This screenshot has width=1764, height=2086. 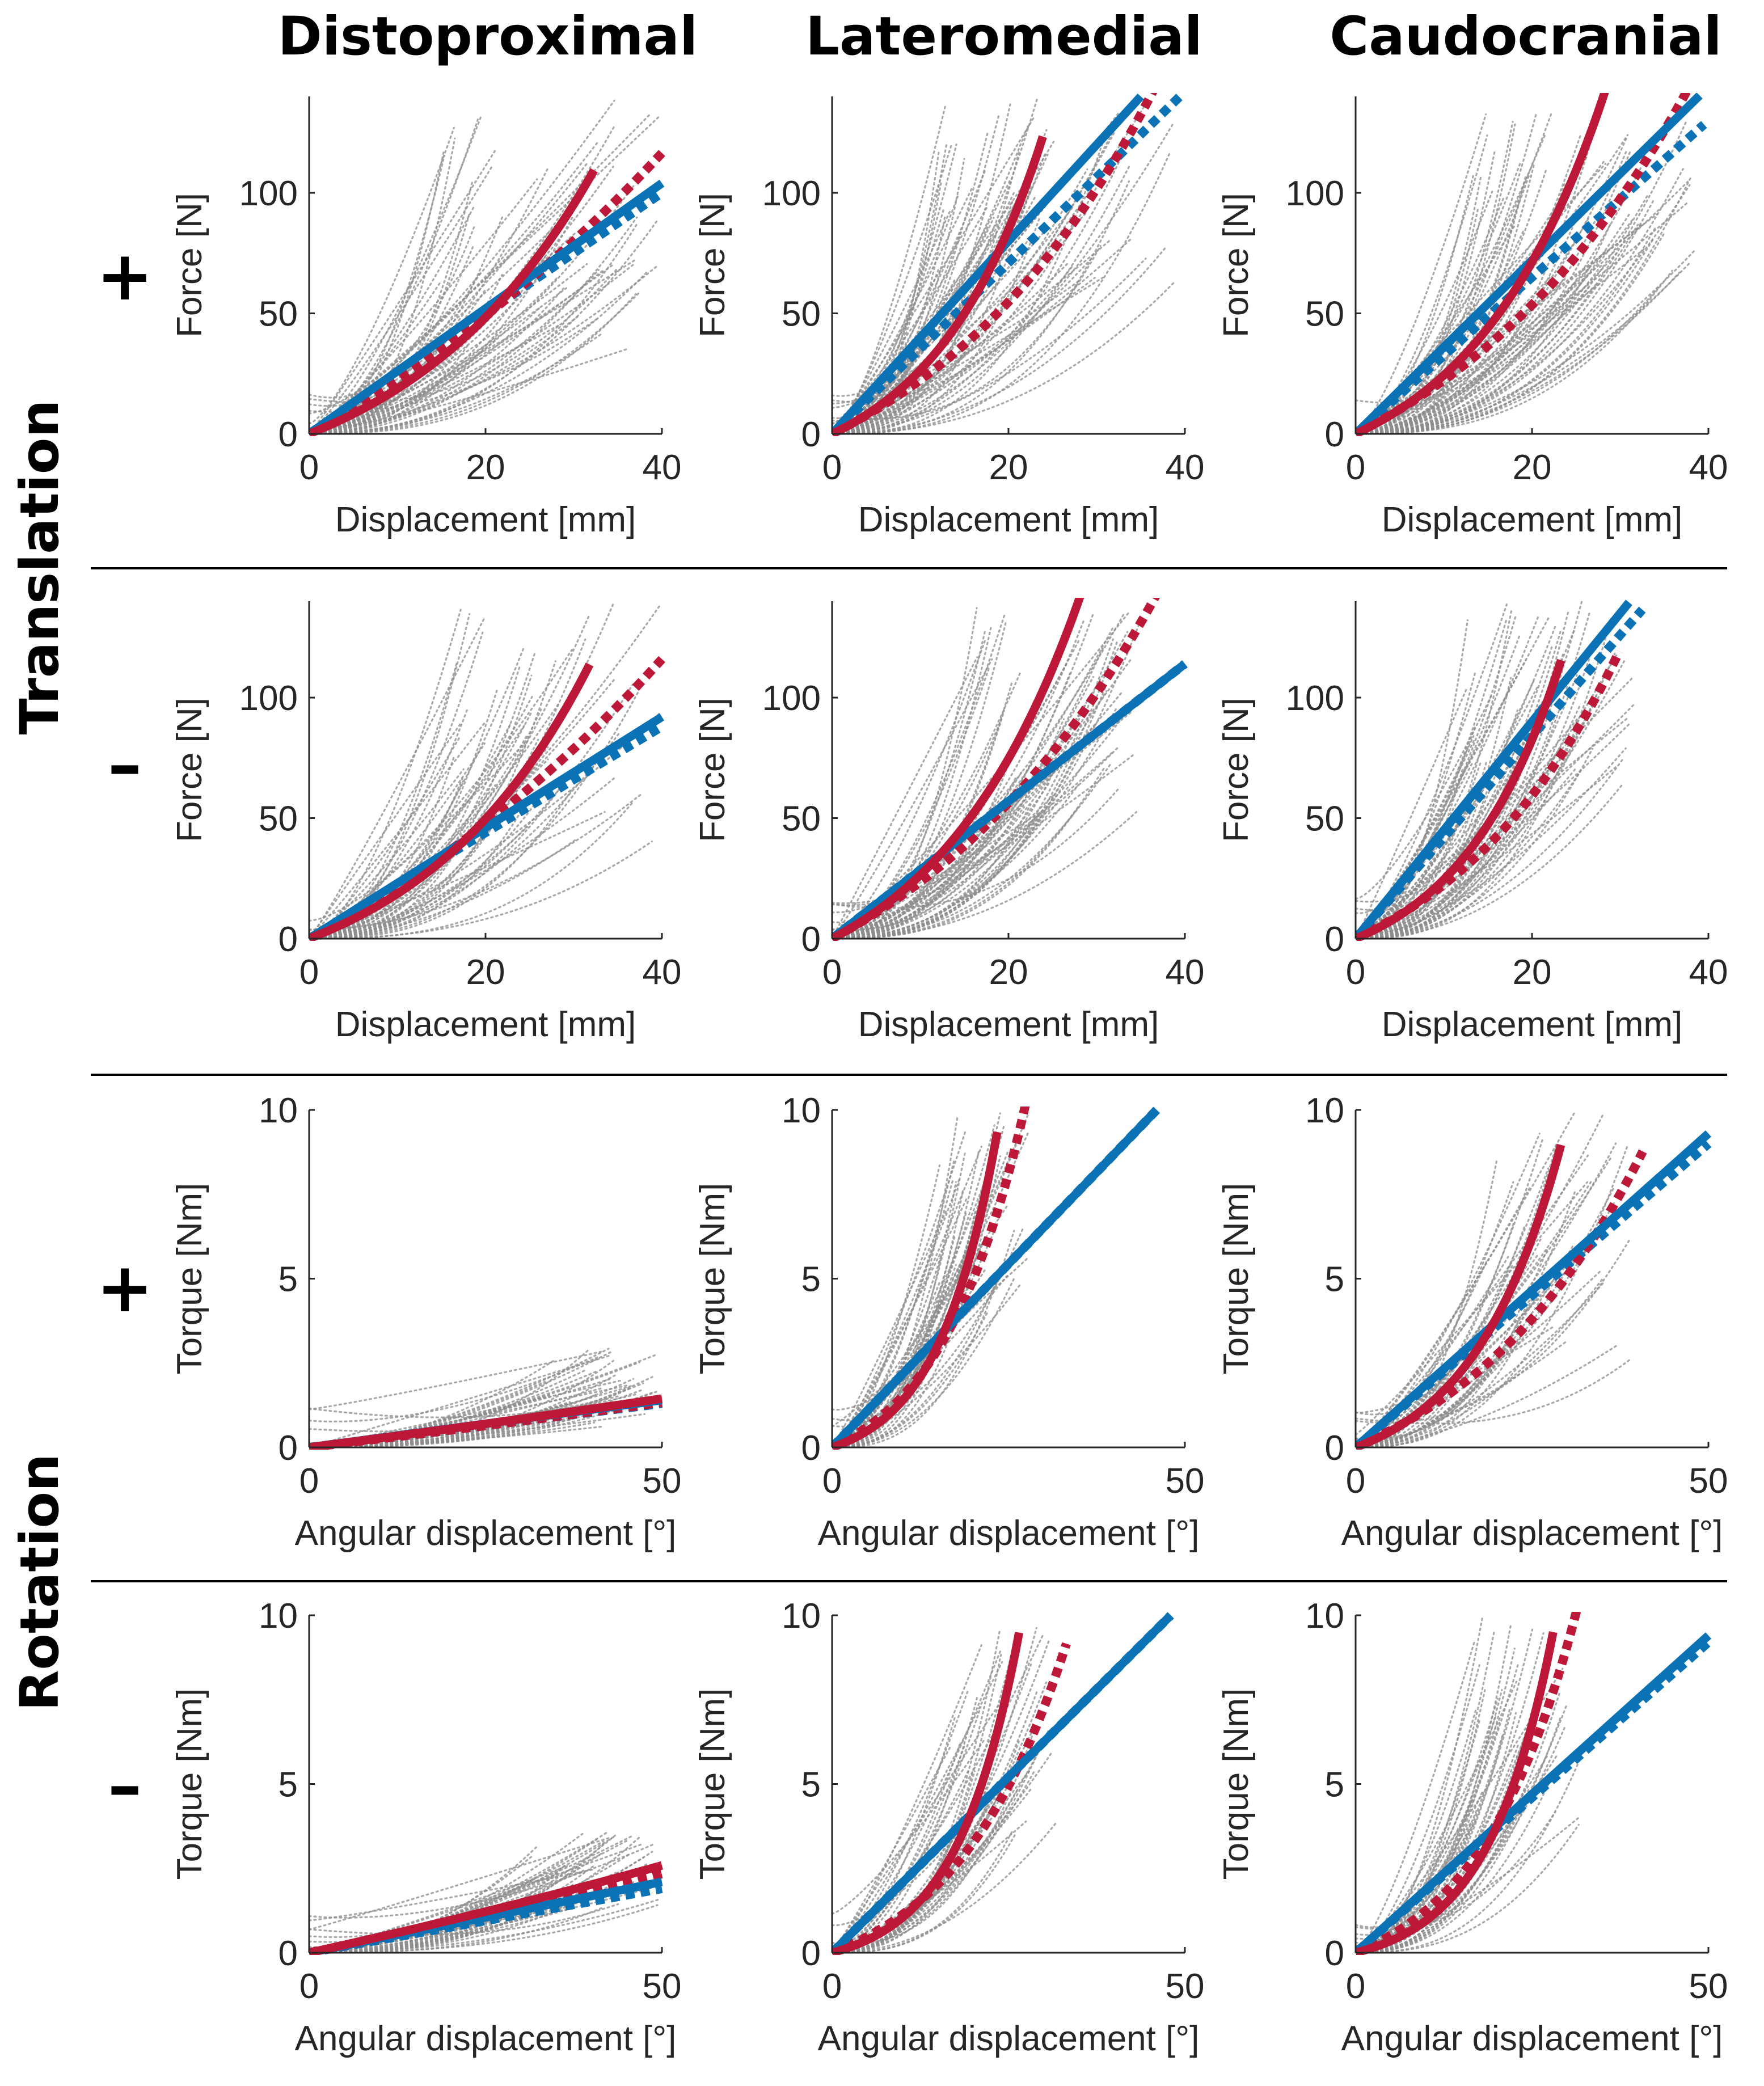 I want to click on column-title-distoproximal: Distoproximal, so click(x=488, y=36).